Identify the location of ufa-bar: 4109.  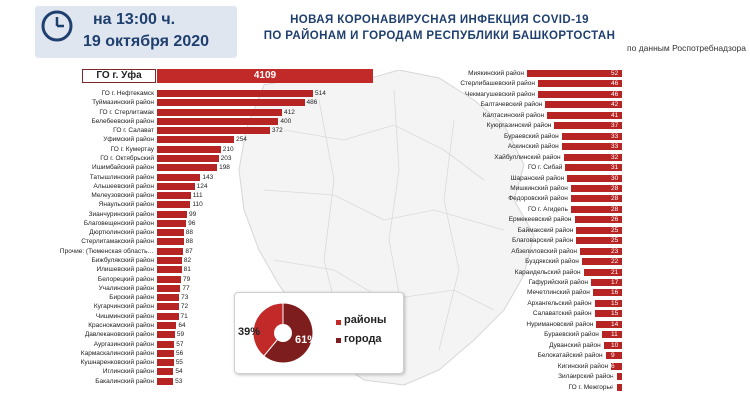
(265, 76).